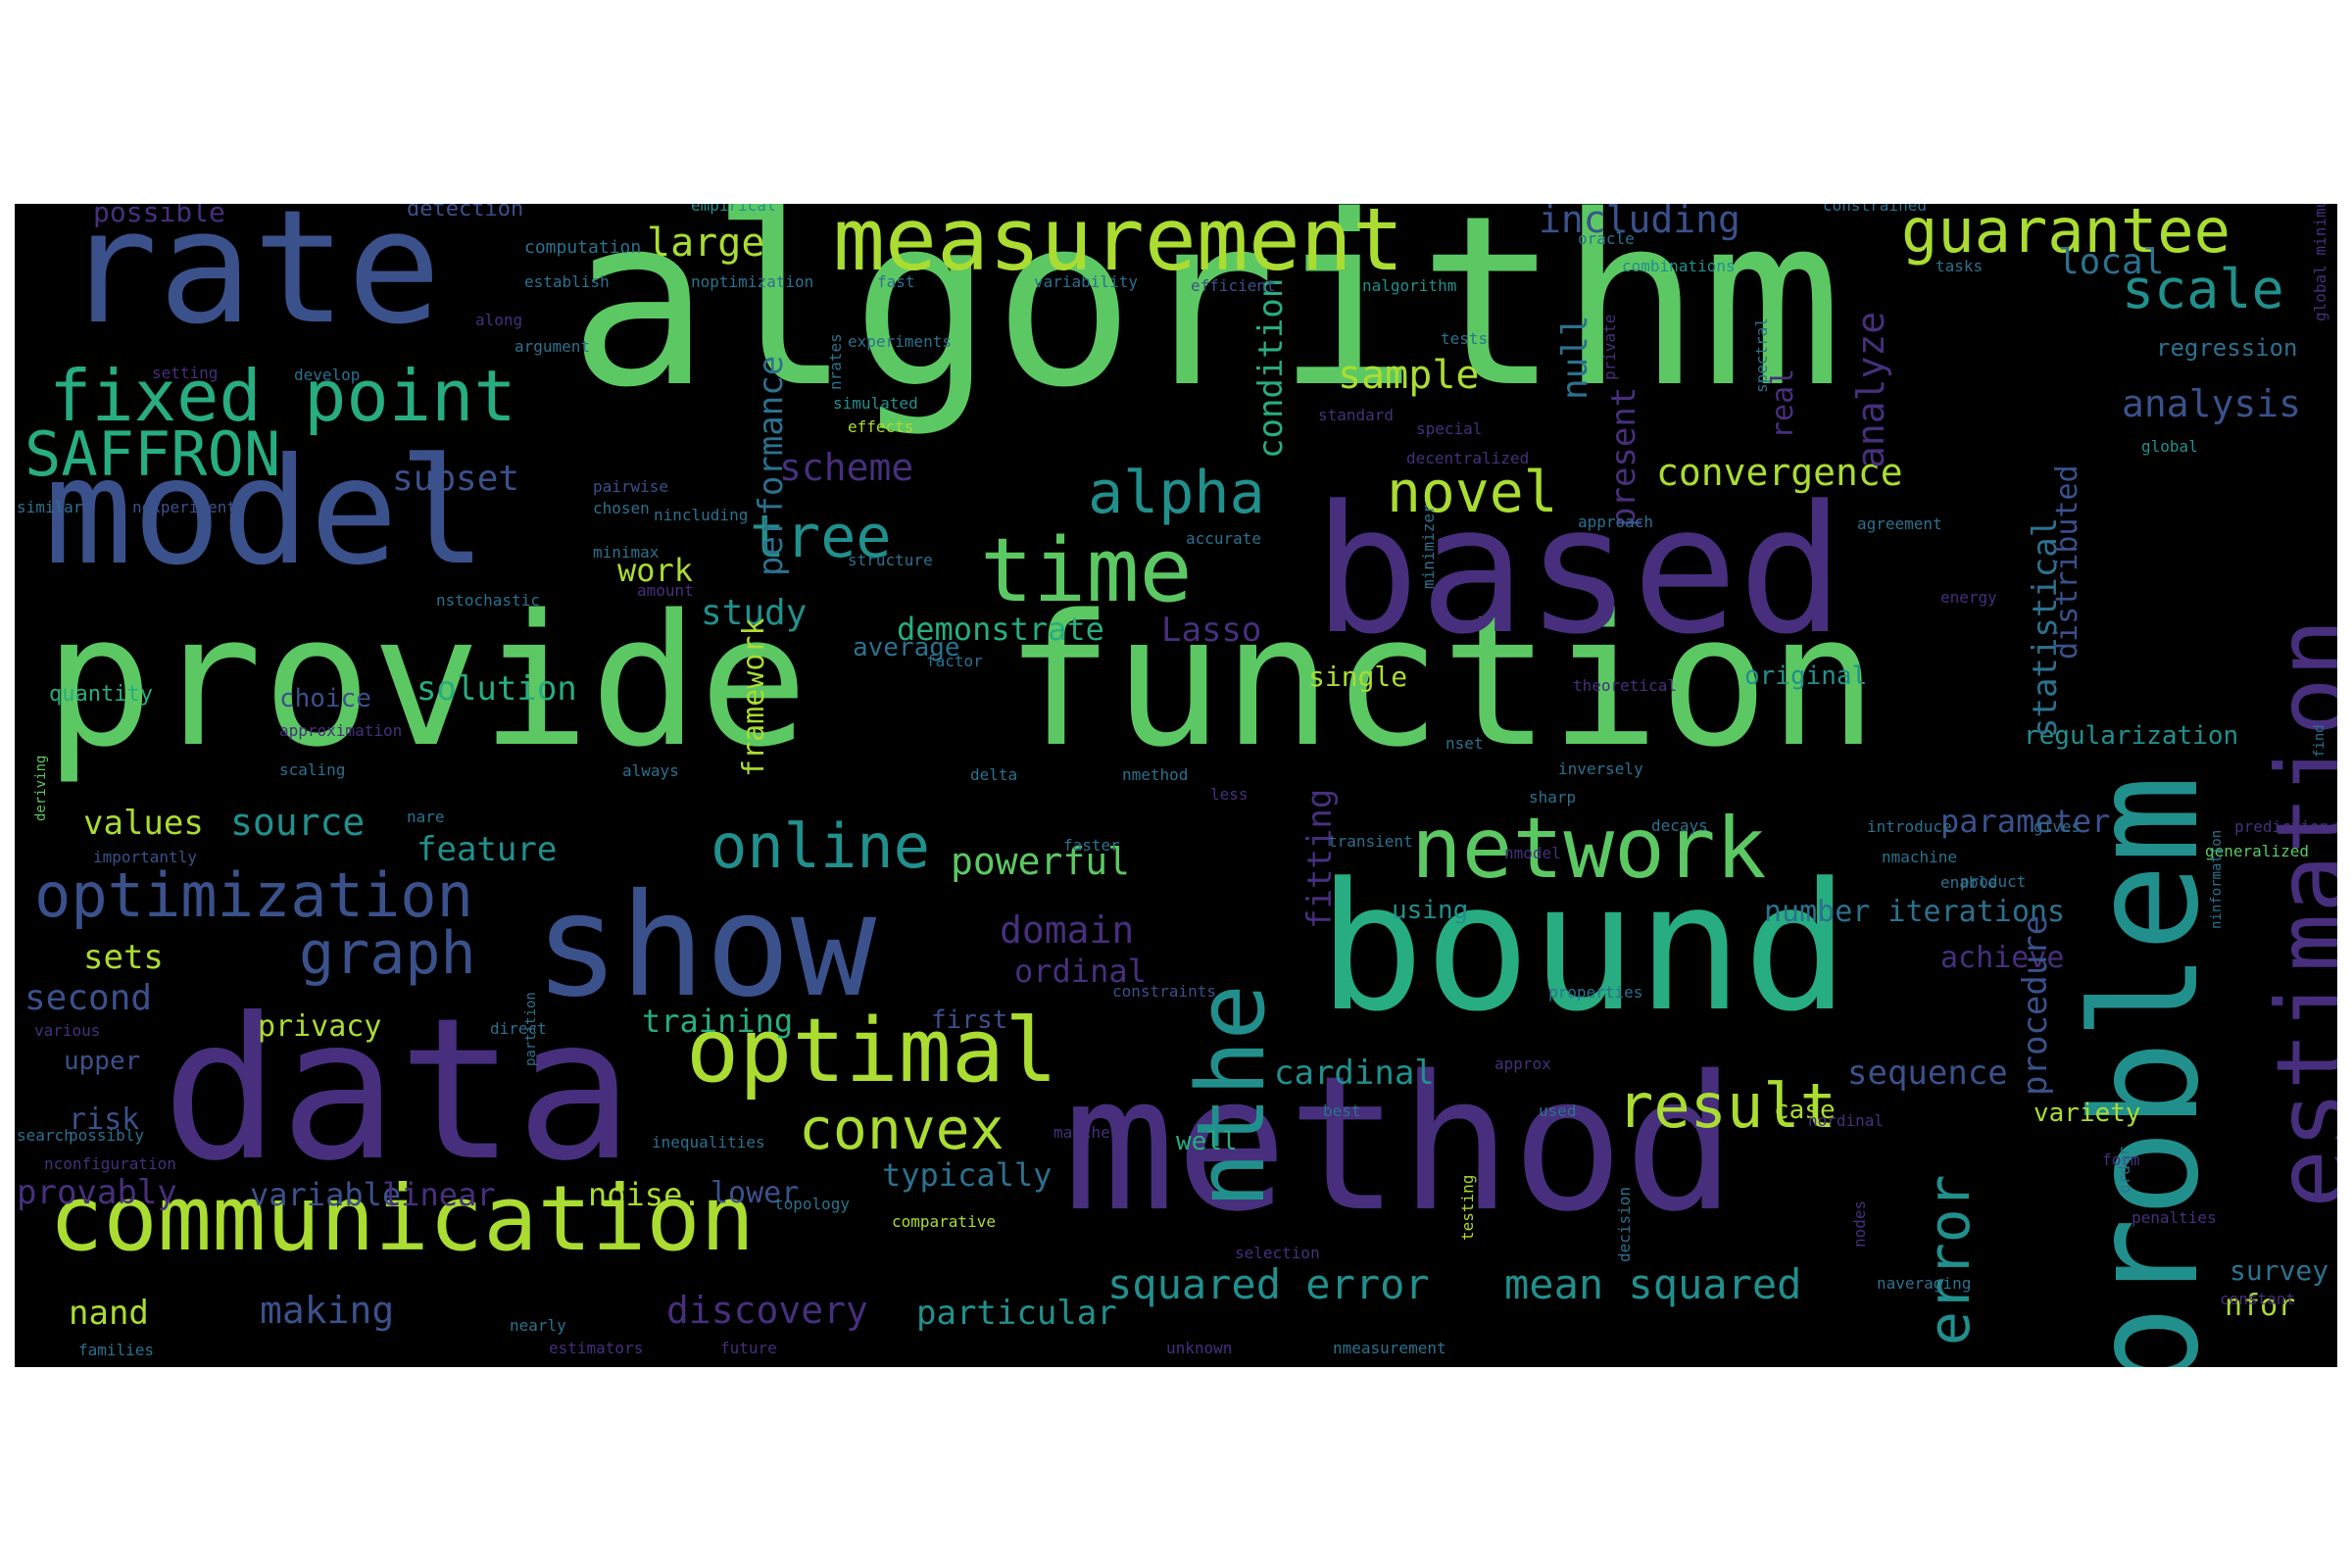  Describe the element at coordinates (835, 361) in the screenshot. I see `word-cloud-word: nrates` at that location.